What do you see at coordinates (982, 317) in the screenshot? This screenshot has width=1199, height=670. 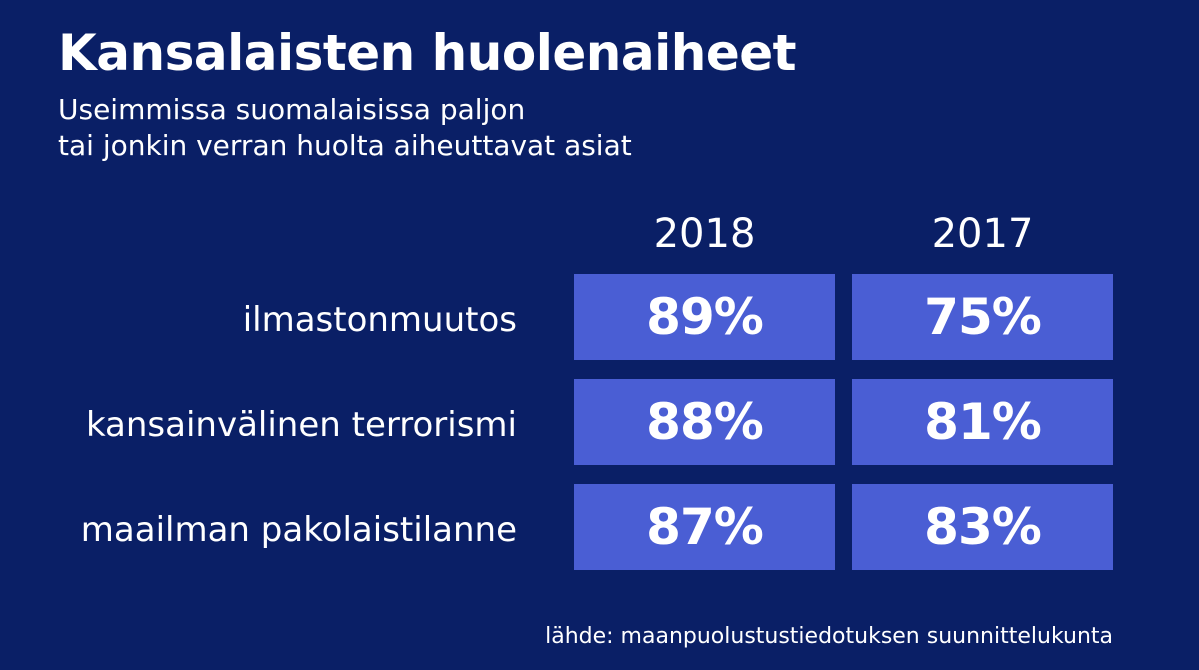 I see `value-cell-climate-change-2017: 75%` at bounding box center [982, 317].